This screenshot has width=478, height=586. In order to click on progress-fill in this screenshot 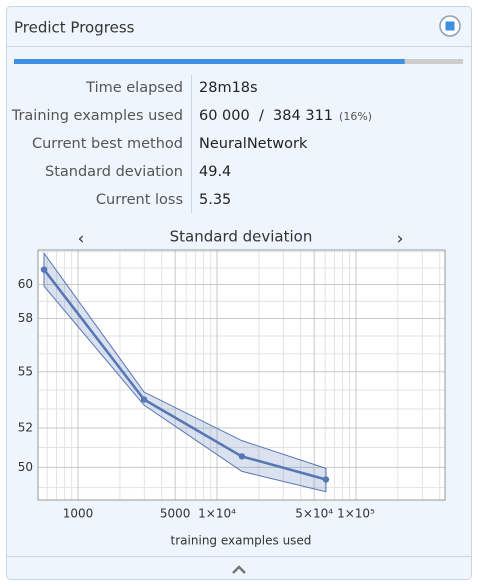, I will do `click(209, 61)`.